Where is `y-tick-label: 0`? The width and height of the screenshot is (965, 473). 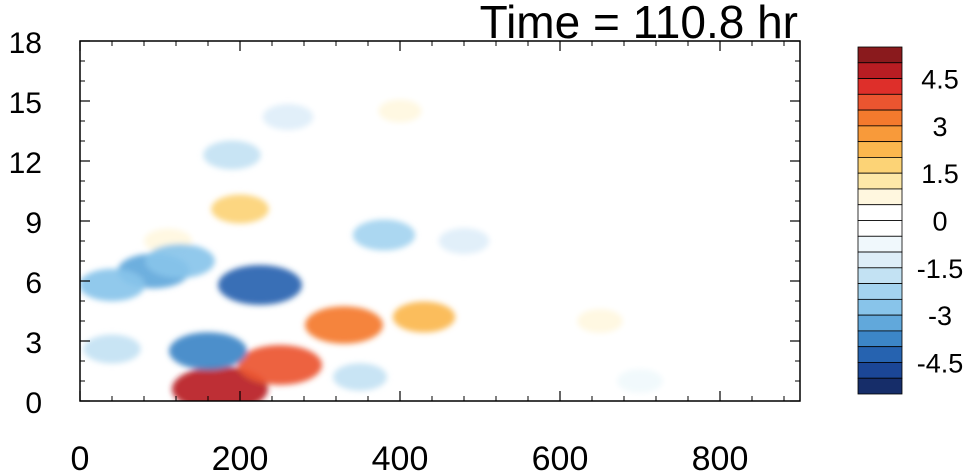 y-tick-label: 0 is located at coordinates (33, 403).